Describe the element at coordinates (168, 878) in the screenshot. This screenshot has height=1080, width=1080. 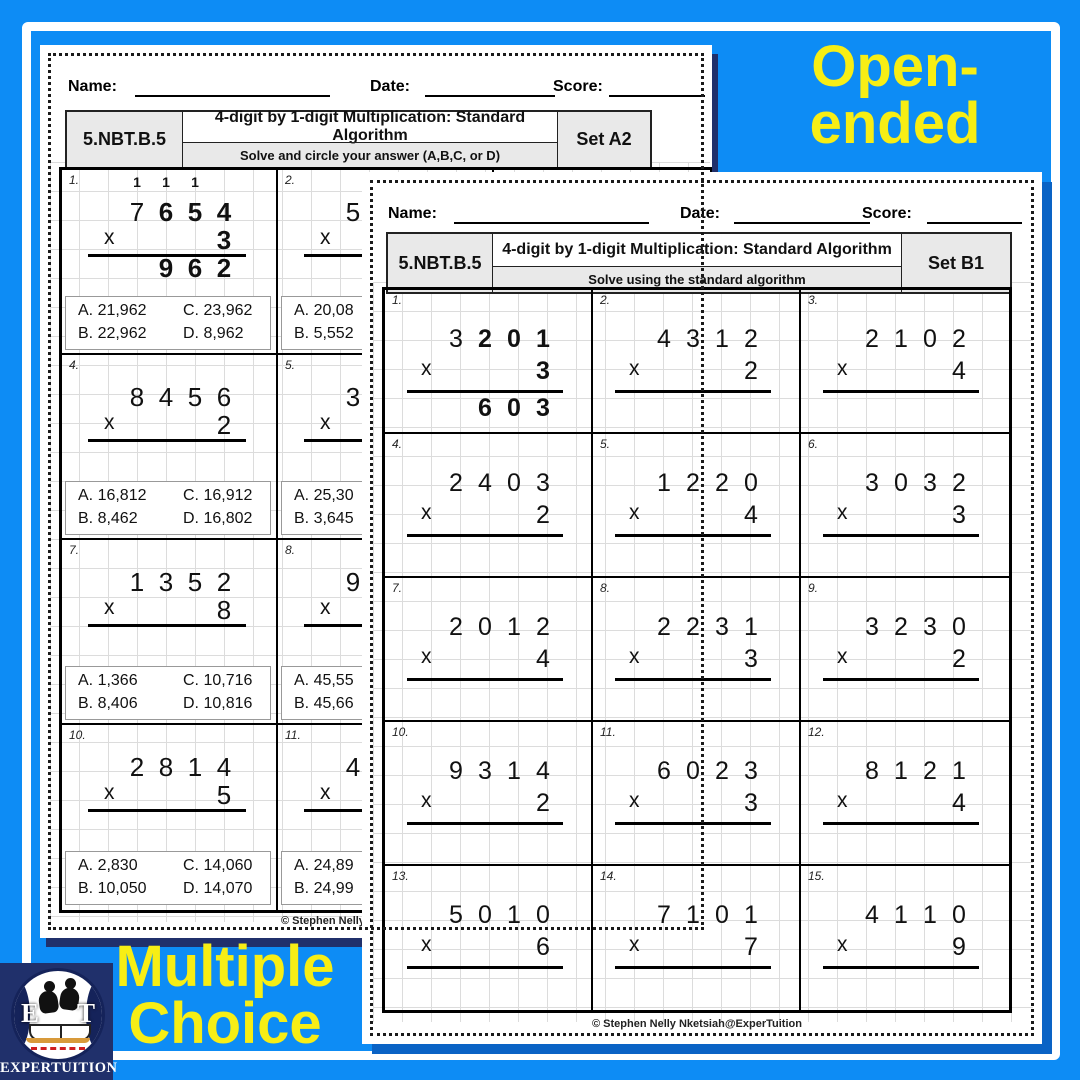
I see `answer-choices-box: A. 2,830 C. 14,060 B. 10,050 D. 14,070` at that location.